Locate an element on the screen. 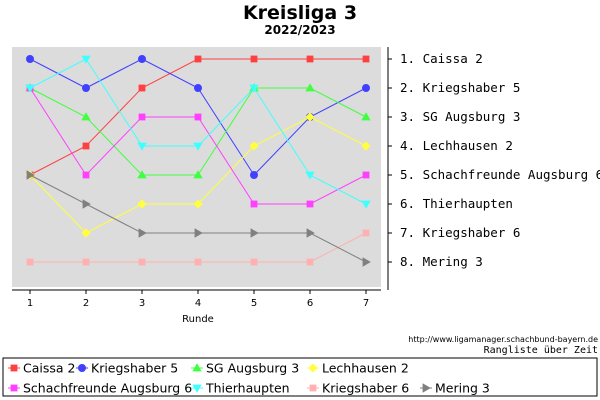 The height and width of the screenshot is (400, 600). legend-item-thierhaupten: Thierhaupten is located at coordinates (240, 388).